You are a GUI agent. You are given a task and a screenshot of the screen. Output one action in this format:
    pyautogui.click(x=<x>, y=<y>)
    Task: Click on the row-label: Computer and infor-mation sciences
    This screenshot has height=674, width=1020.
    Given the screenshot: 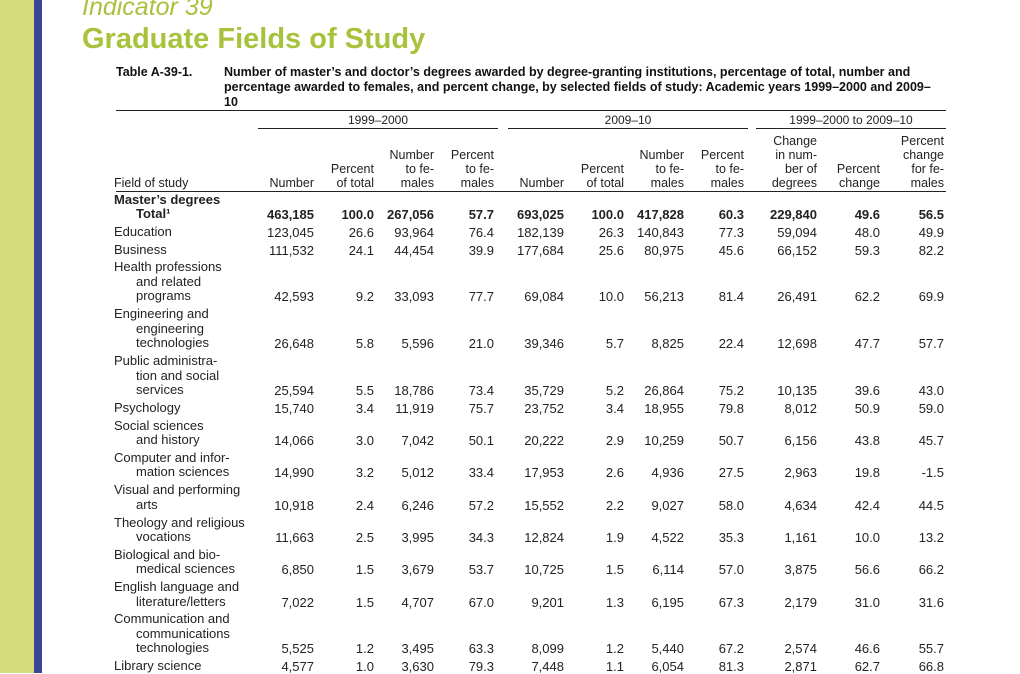 What is the action you would take?
    pyautogui.click(x=189, y=465)
    